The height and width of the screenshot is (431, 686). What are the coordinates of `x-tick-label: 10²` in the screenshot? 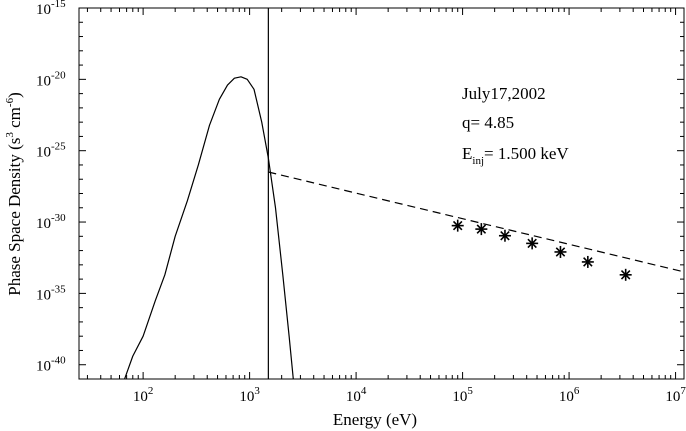 It's located at (143, 395).